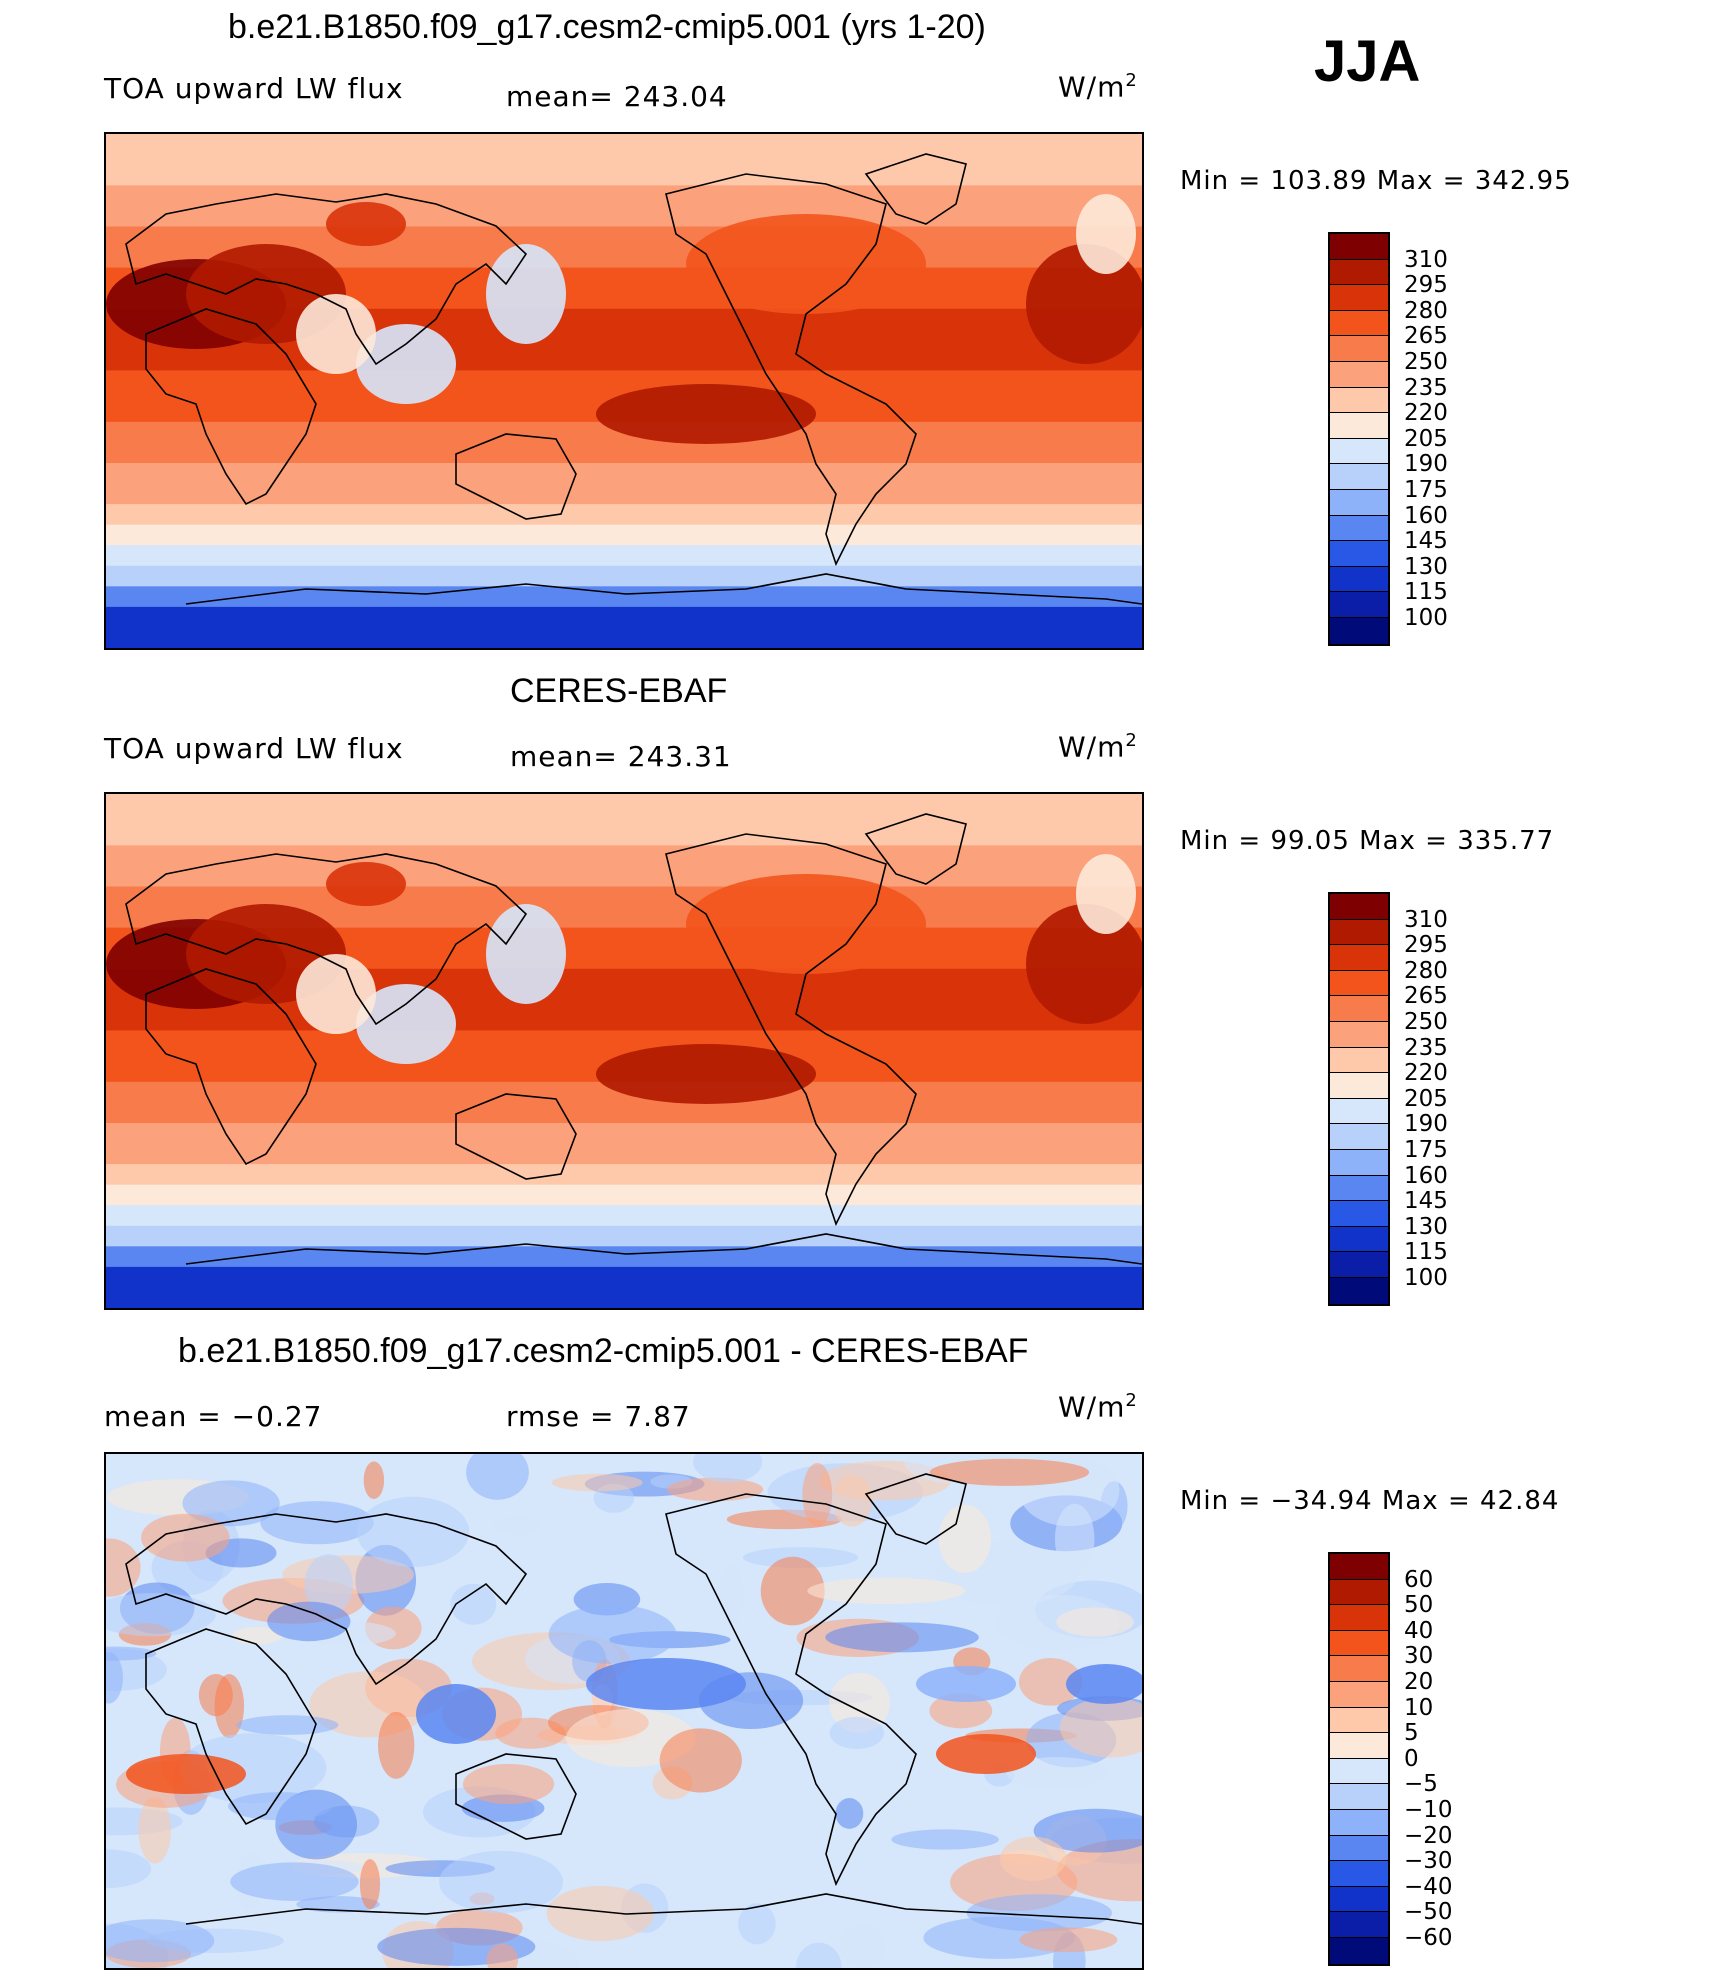 The image size is (1710, 1978). I want to click on panel-2-variable-label: TOA upward LW flux, so click(254, 748).